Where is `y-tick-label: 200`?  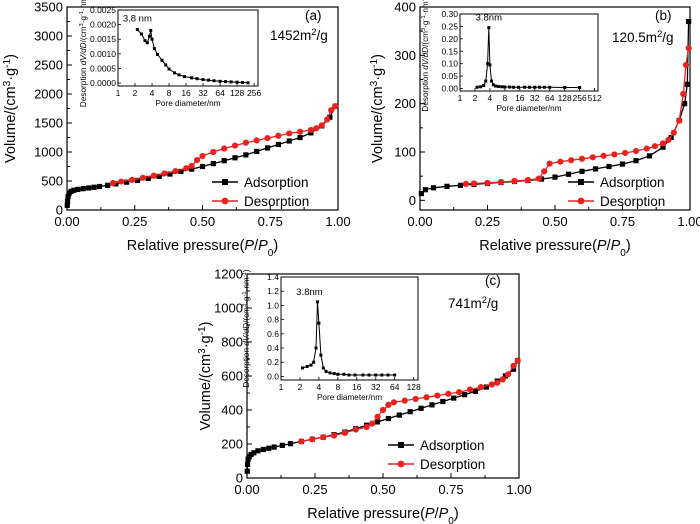
y-tick-label: 200 is located at coordinates (405, 103).